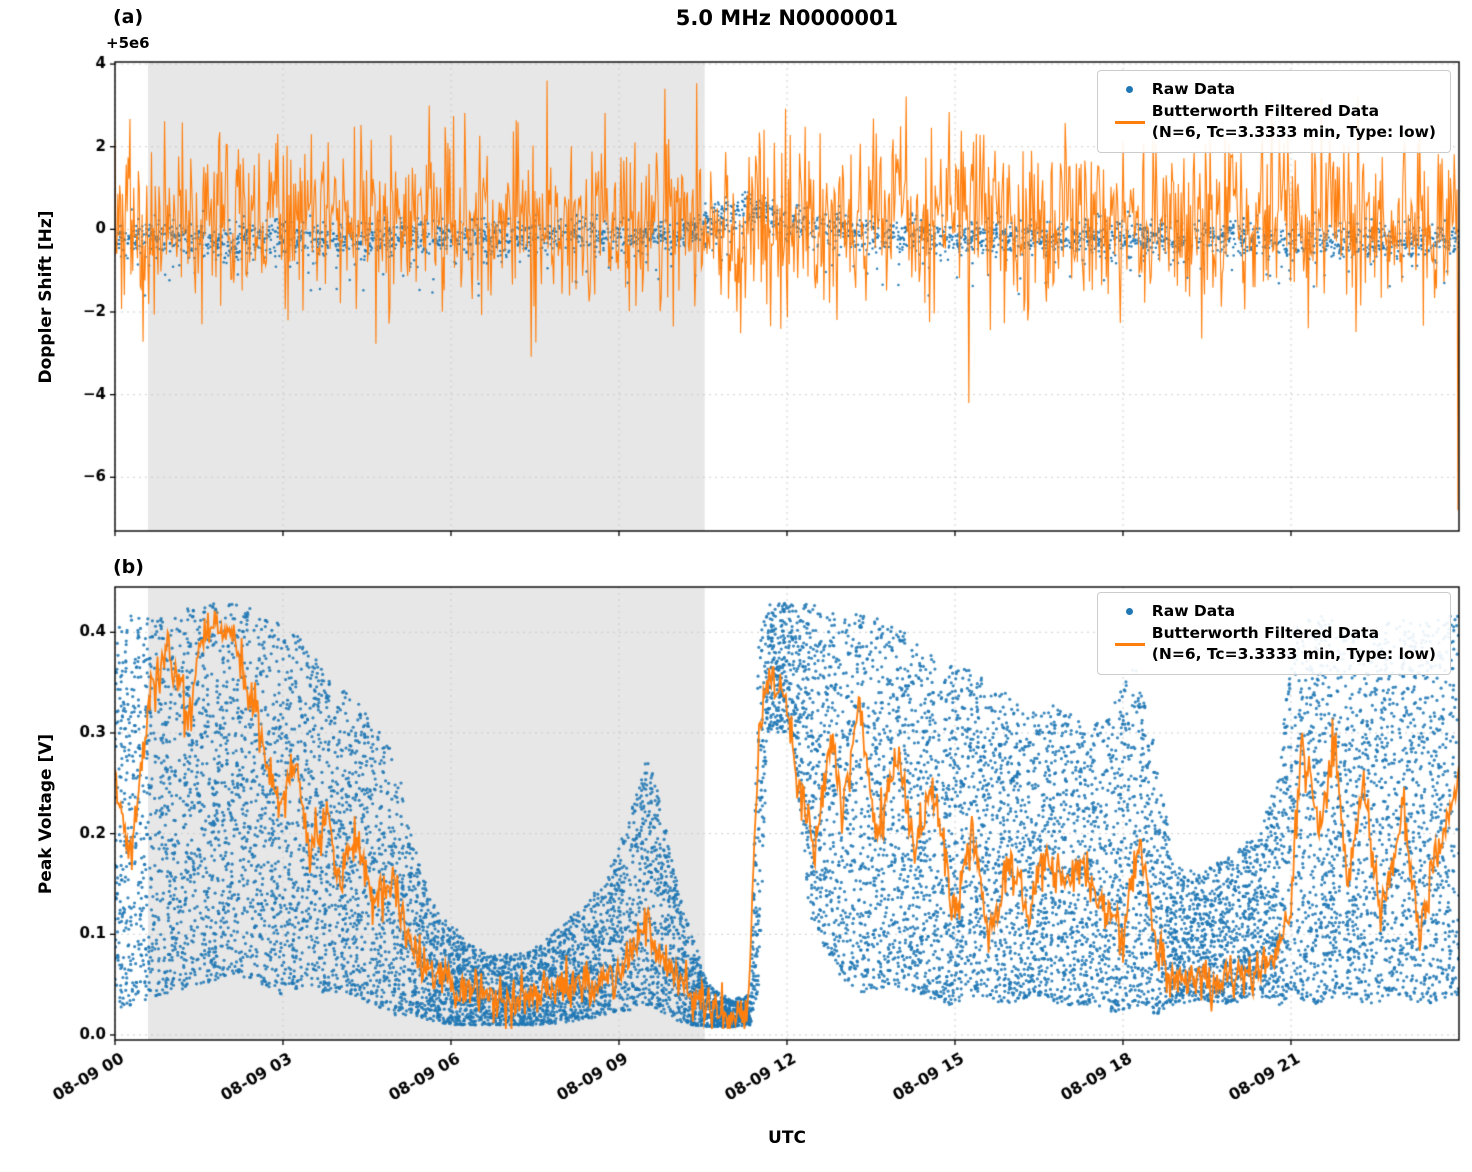 This screenshot has width=1472, height=1172. What do you see at coordinates (128, 17) in the screenshot?
I see `panel-a-label: (a)` at bounding box center [128, 17].